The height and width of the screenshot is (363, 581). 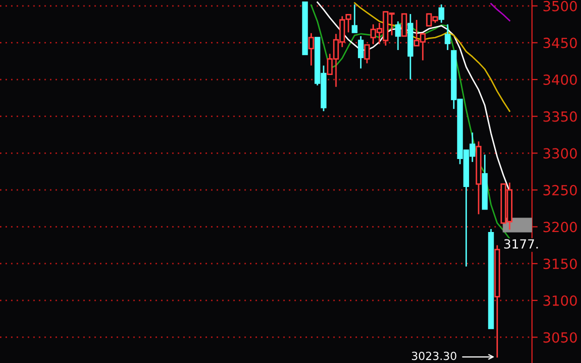 I want to click on annotation: 3177., so click(x=521, y=244).